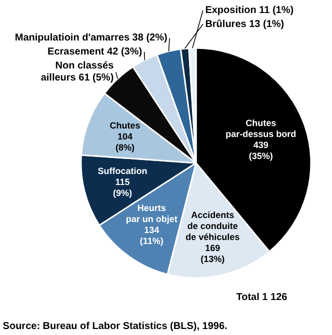  Describe the element at coordinates (122, 187) in the screenshot. I see `data-label: 115 (9%)` at that location.